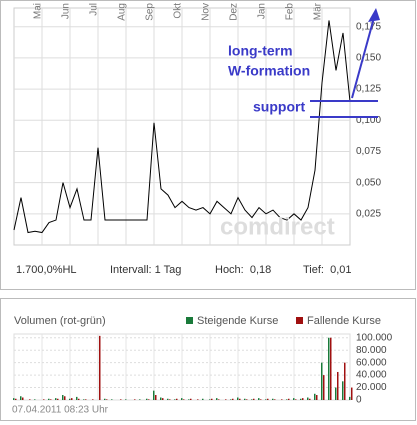  Describe the element at coordinates (150, 12) in the screenshot. I see `x-tick-label: Sep` at that location.